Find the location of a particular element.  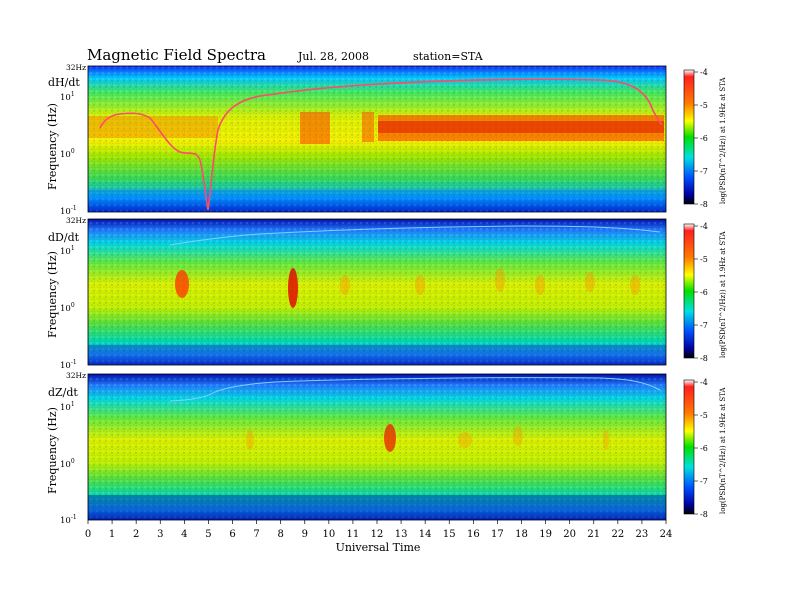

enhancement-early-dh is located at coordinates (153, 127).